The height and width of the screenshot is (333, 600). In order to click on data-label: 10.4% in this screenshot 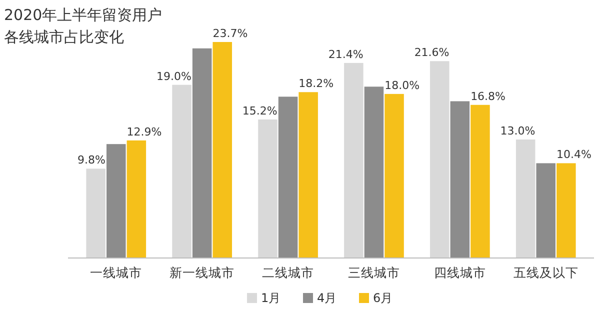, I will do `click(574, 155)`.